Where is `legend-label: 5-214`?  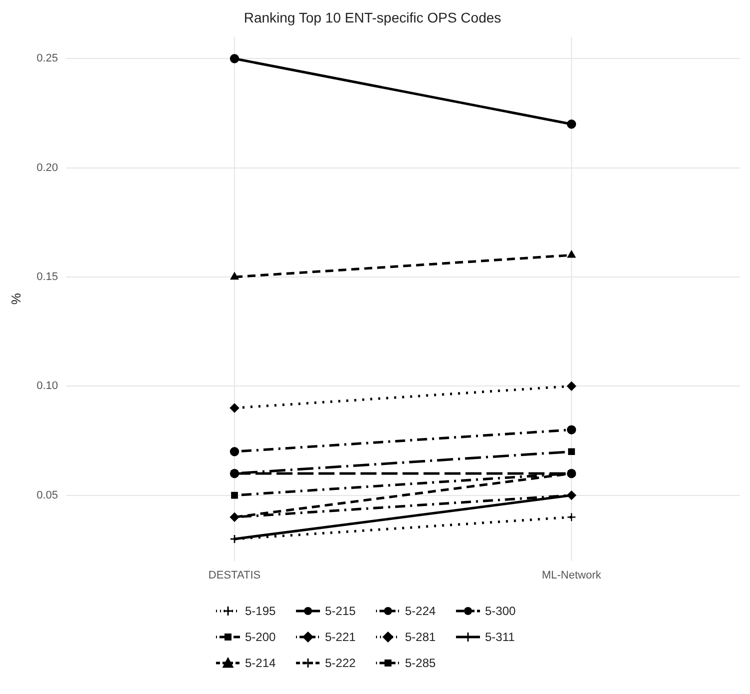
legend-label: 5-214 is located at coordinates (260, 663).